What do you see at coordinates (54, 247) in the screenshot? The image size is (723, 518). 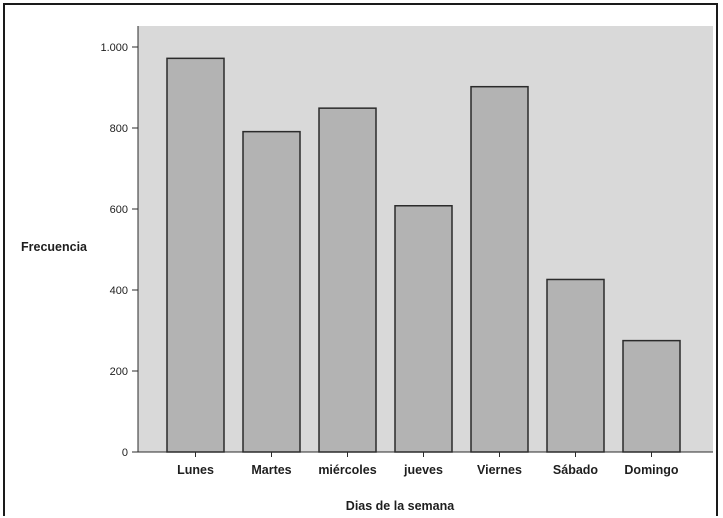 I see `y-axis-title: Frecuencia` at bounding box center [54, 247].